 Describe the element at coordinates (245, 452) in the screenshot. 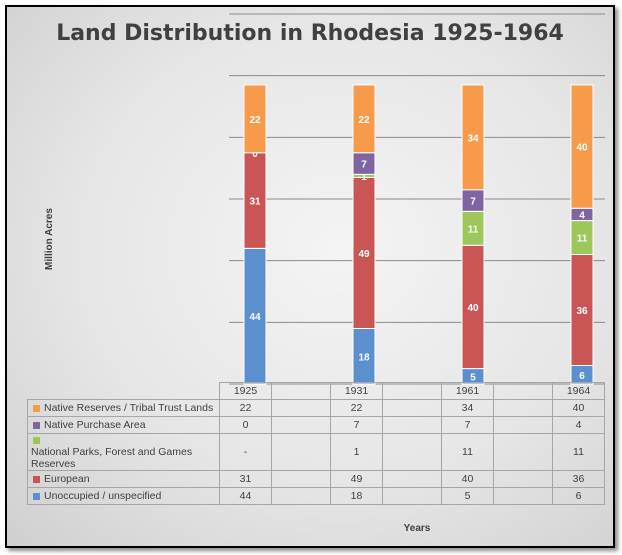

I see `table-cell: -` at that location.